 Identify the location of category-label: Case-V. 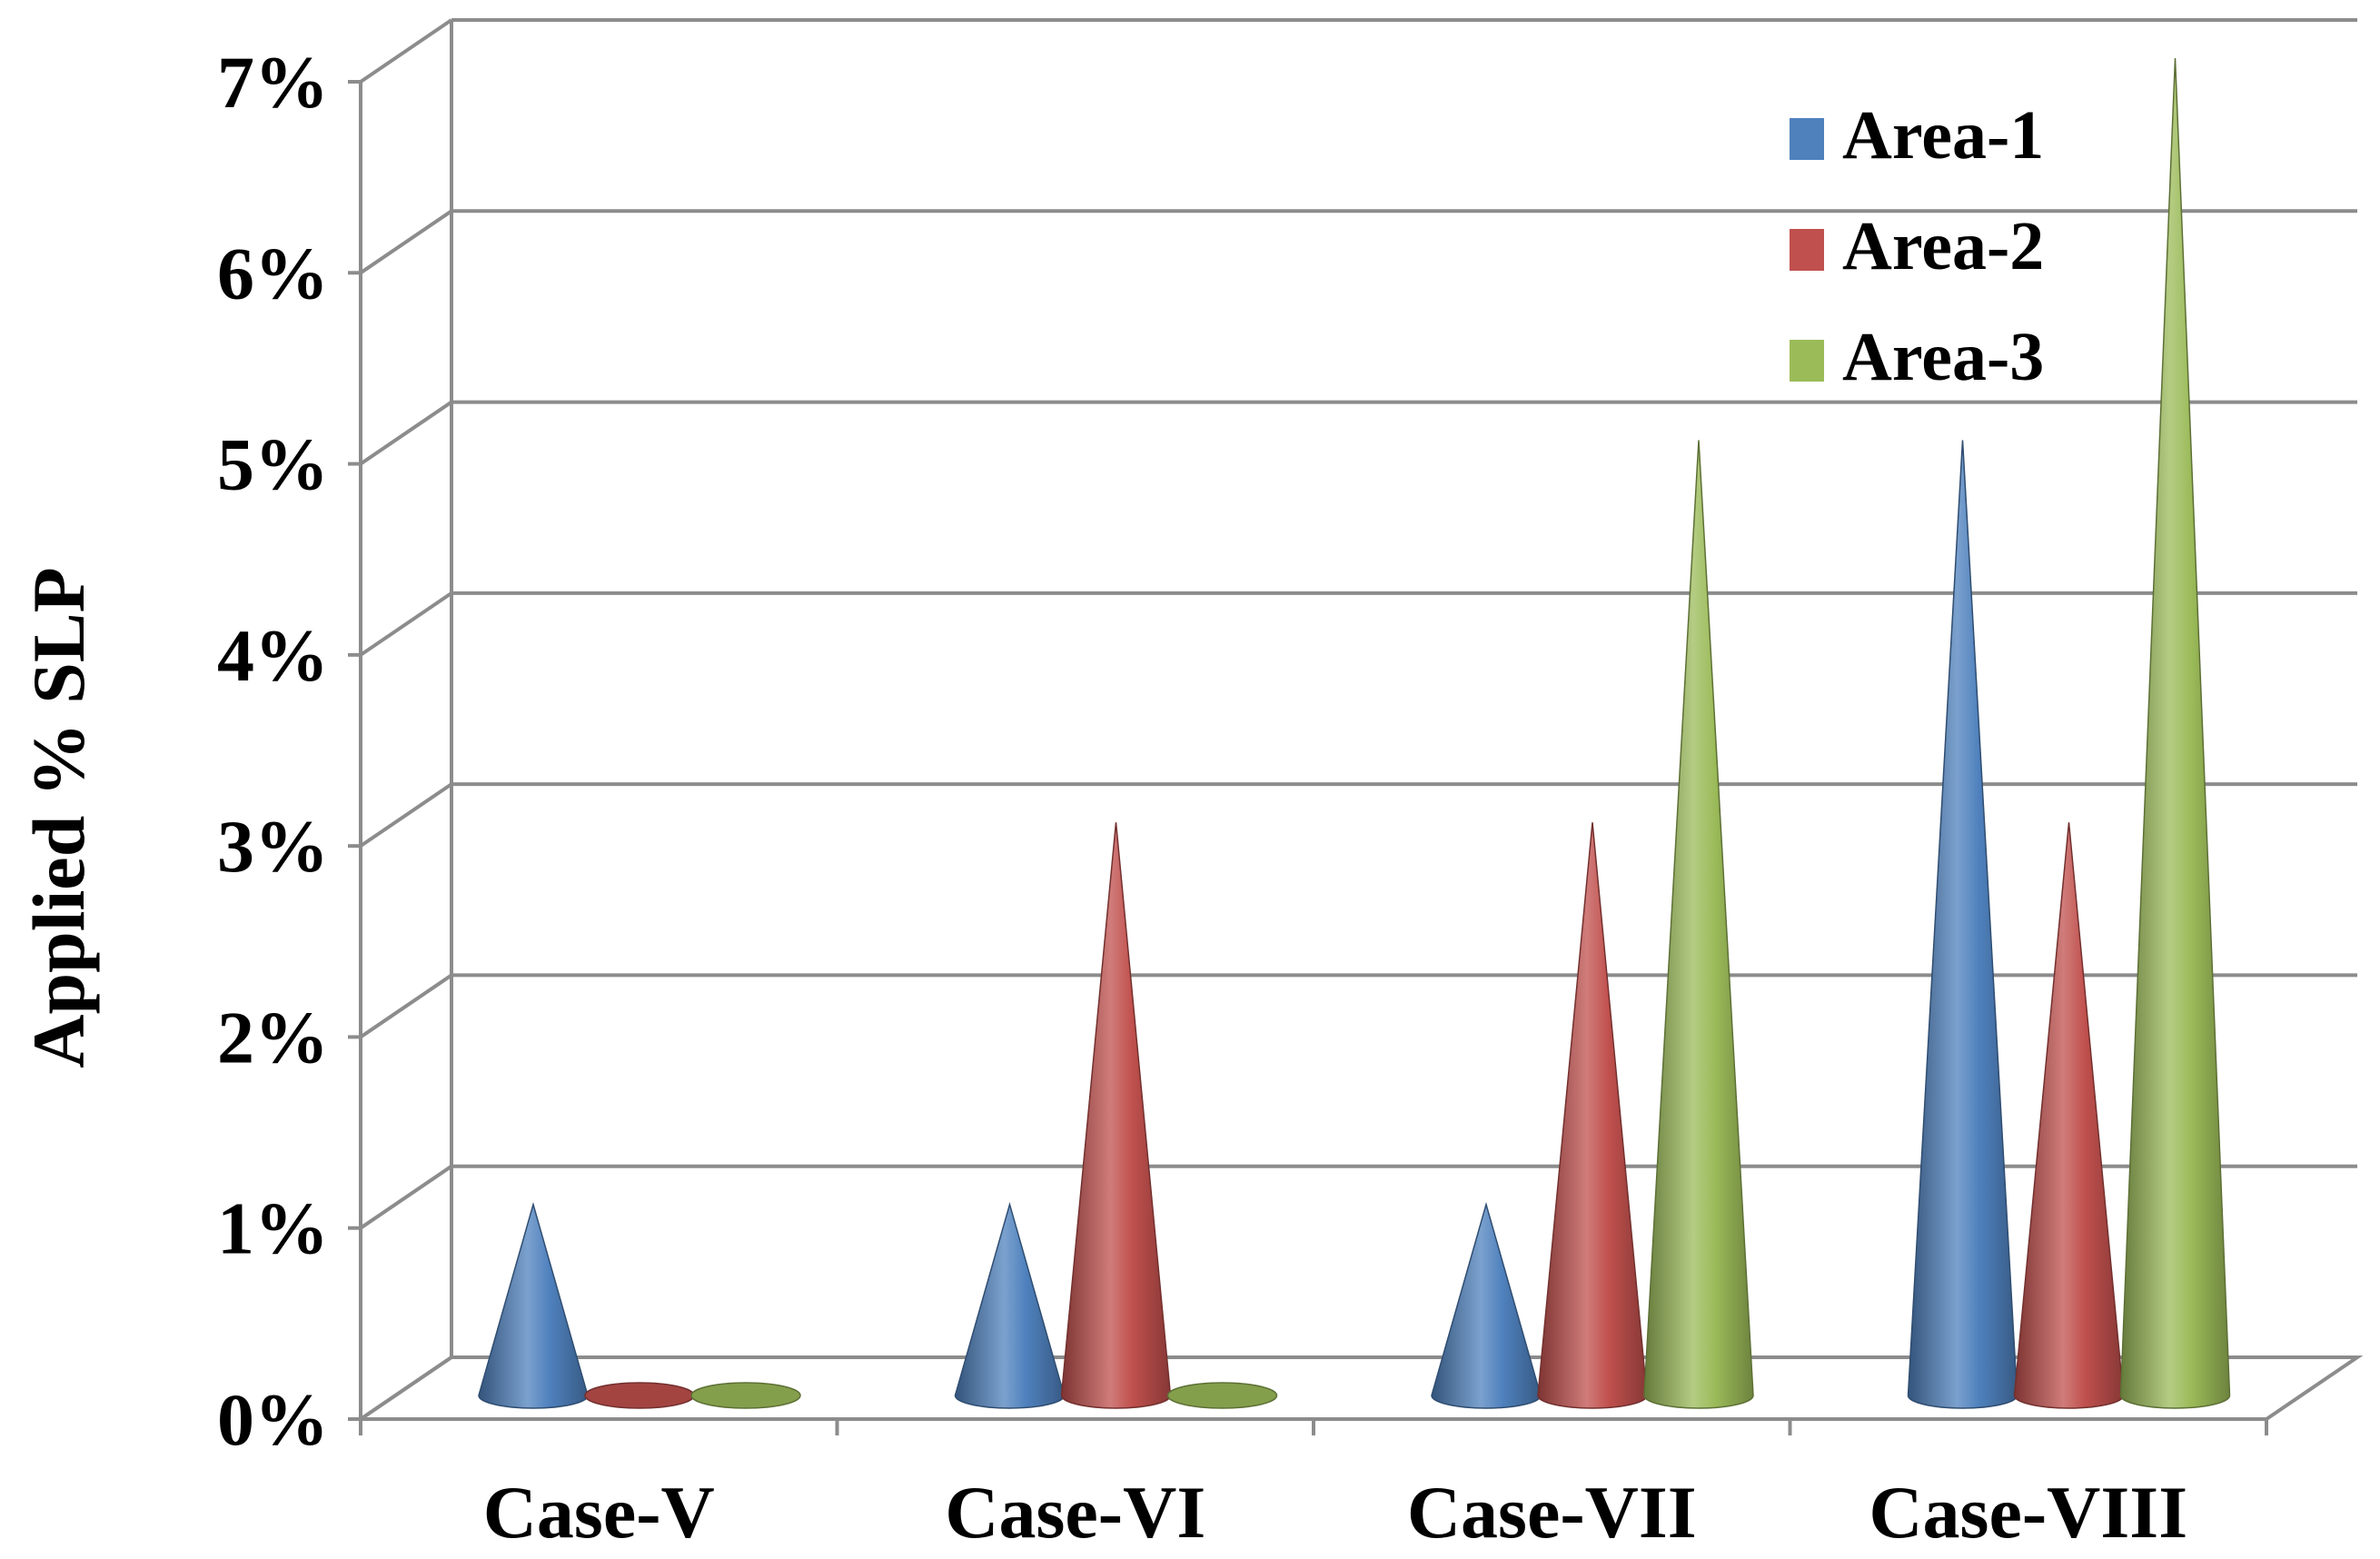
(599, 1512).